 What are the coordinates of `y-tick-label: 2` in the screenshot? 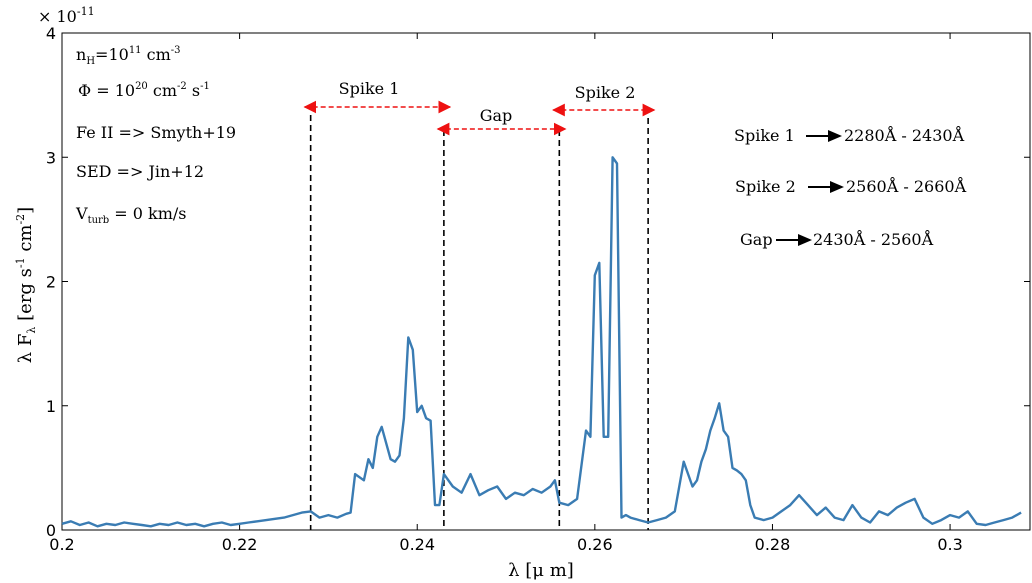 It's located at (51, 282).